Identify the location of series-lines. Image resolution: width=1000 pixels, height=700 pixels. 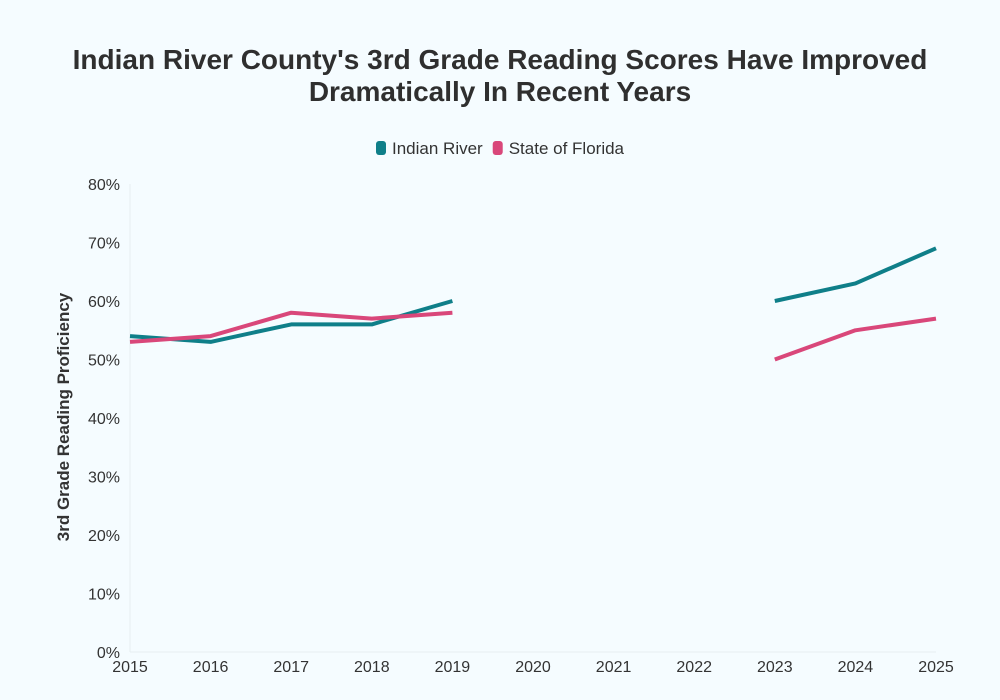
(533, 304).